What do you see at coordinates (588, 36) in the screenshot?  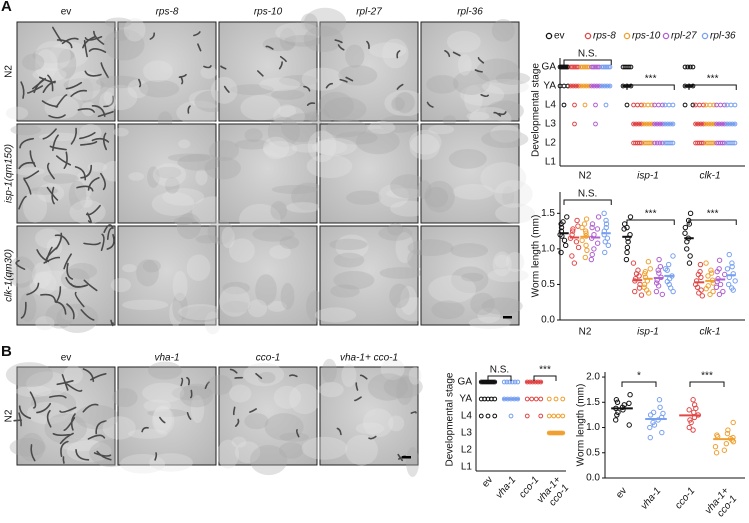 I see `legend-marker` at bounding box center [588, 36].